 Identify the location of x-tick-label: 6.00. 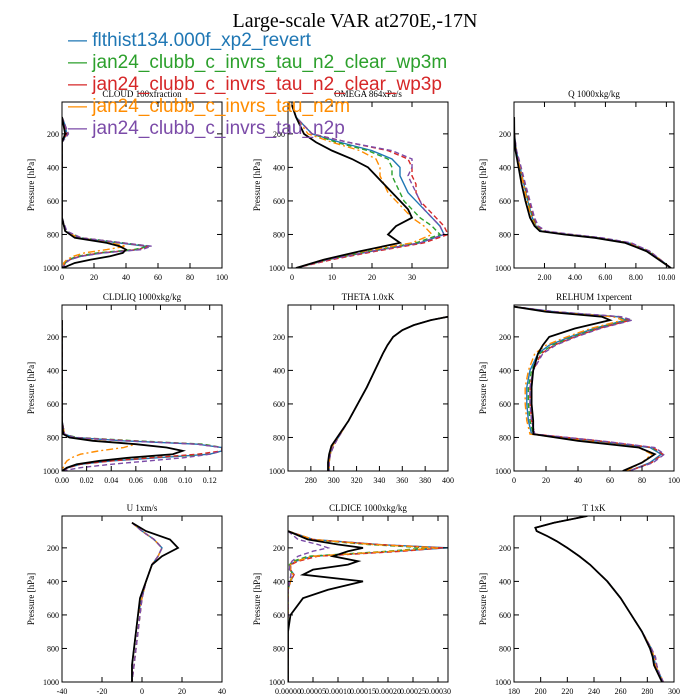
(605, 277).